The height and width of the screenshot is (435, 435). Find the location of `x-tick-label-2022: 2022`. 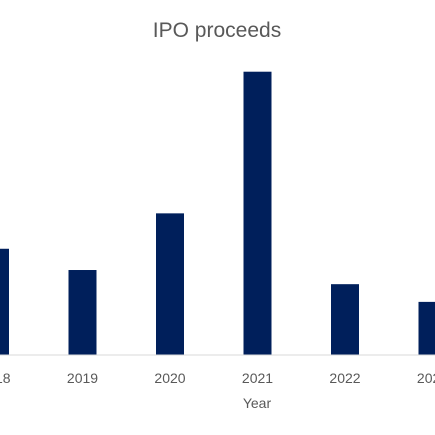

x-tick-label-2022: 2022 is located at coordinates (344, 378).